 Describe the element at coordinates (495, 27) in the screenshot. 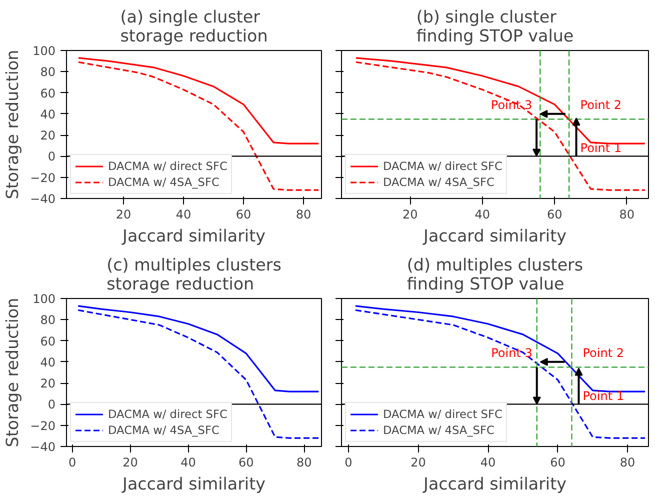

I see `chart-title: (b) single cluster finding STOP value` at that location.